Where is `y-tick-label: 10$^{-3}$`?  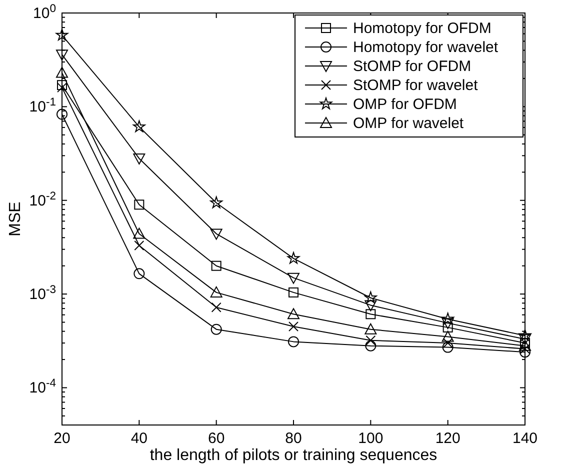
y-tick-label: 10$^{-3}$ is located at coordinates (42, 294).